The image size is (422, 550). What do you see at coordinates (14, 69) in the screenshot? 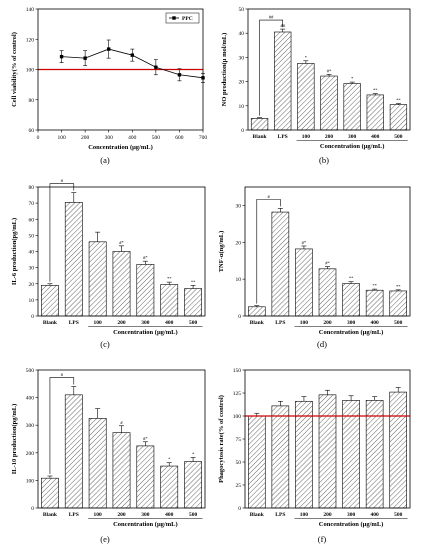
I see `y-axis-title: Cell viability(% of control)` at bounding box center [14, 69].